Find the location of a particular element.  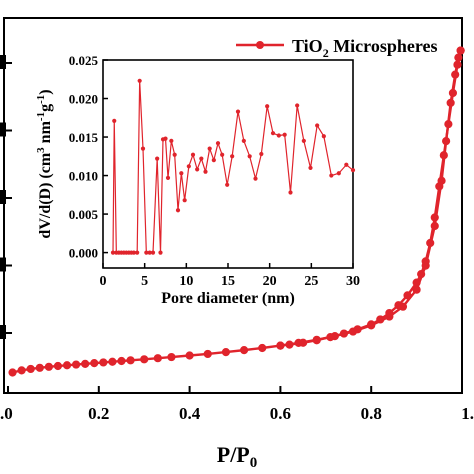

legend-marker is located at coordinates (260, 45).